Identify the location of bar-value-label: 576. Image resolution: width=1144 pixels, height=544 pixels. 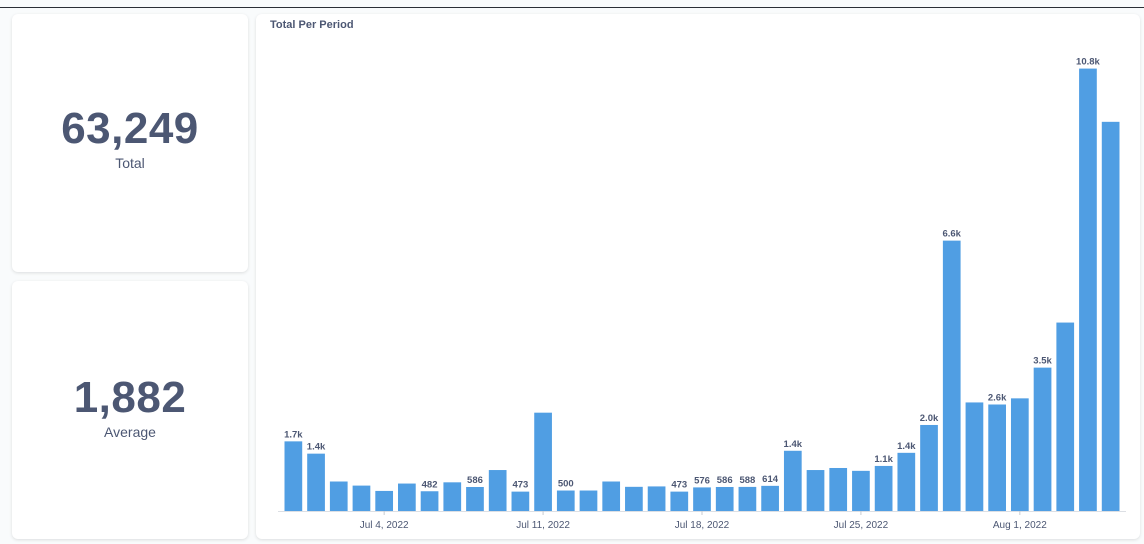
(702, 480).